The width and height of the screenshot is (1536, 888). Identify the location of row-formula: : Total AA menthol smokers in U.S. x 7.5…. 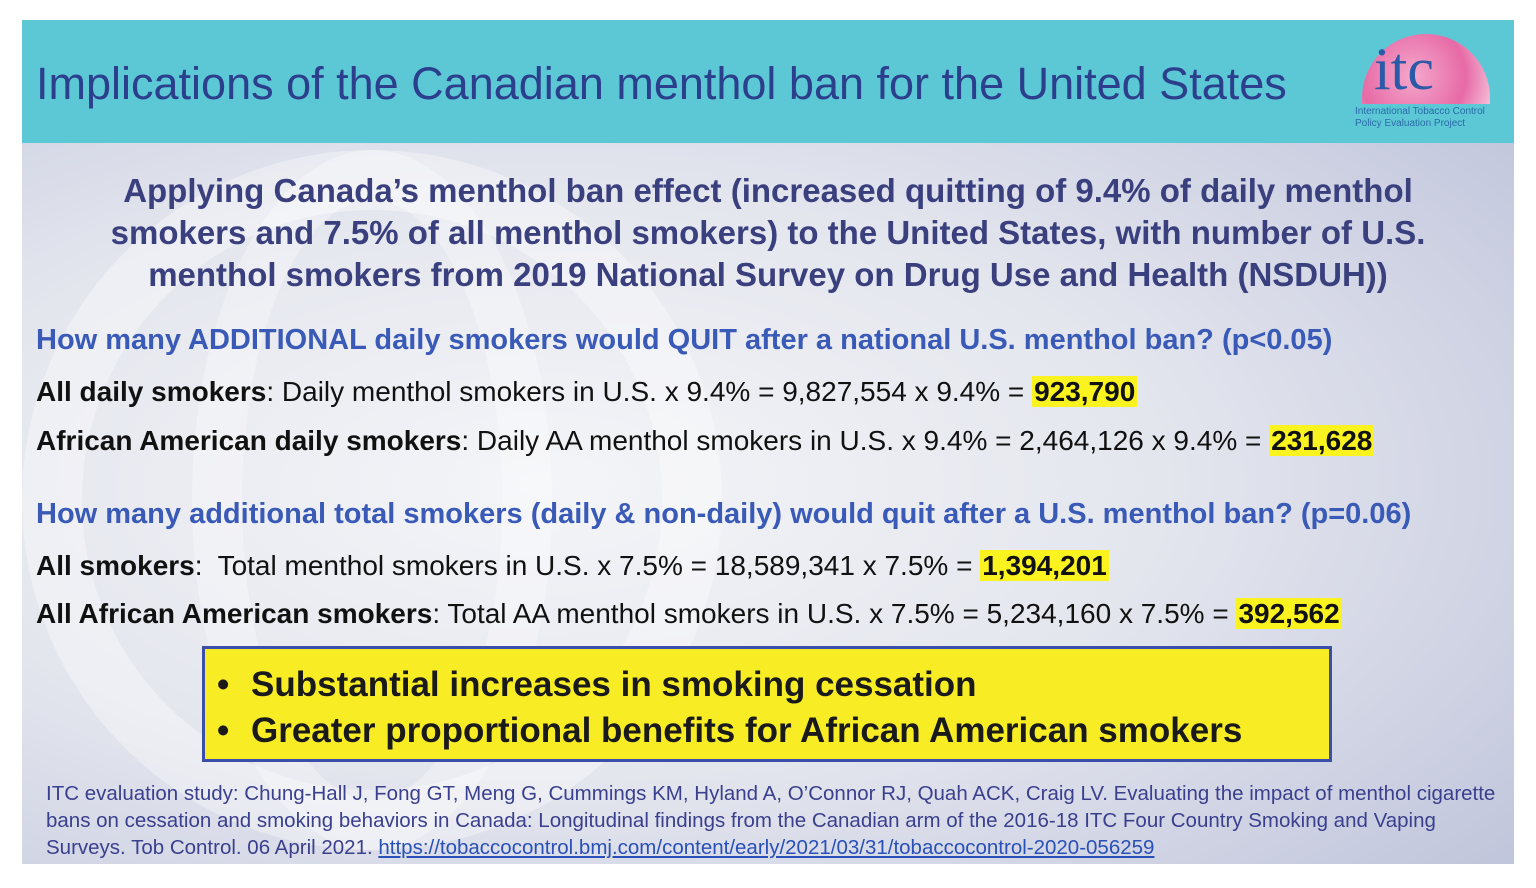
(834, 613).